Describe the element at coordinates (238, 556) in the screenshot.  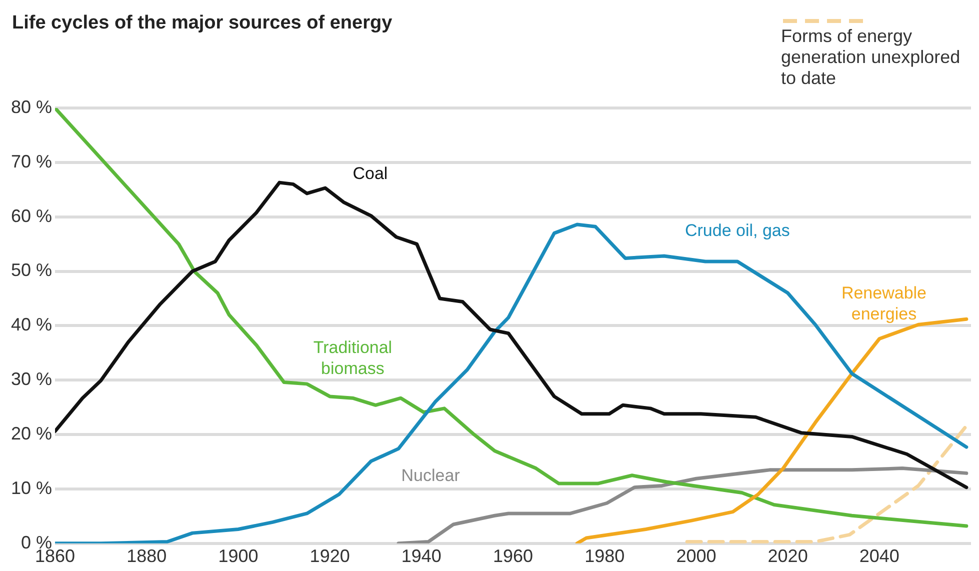
I see `x-tick-label: 1900` at that location.